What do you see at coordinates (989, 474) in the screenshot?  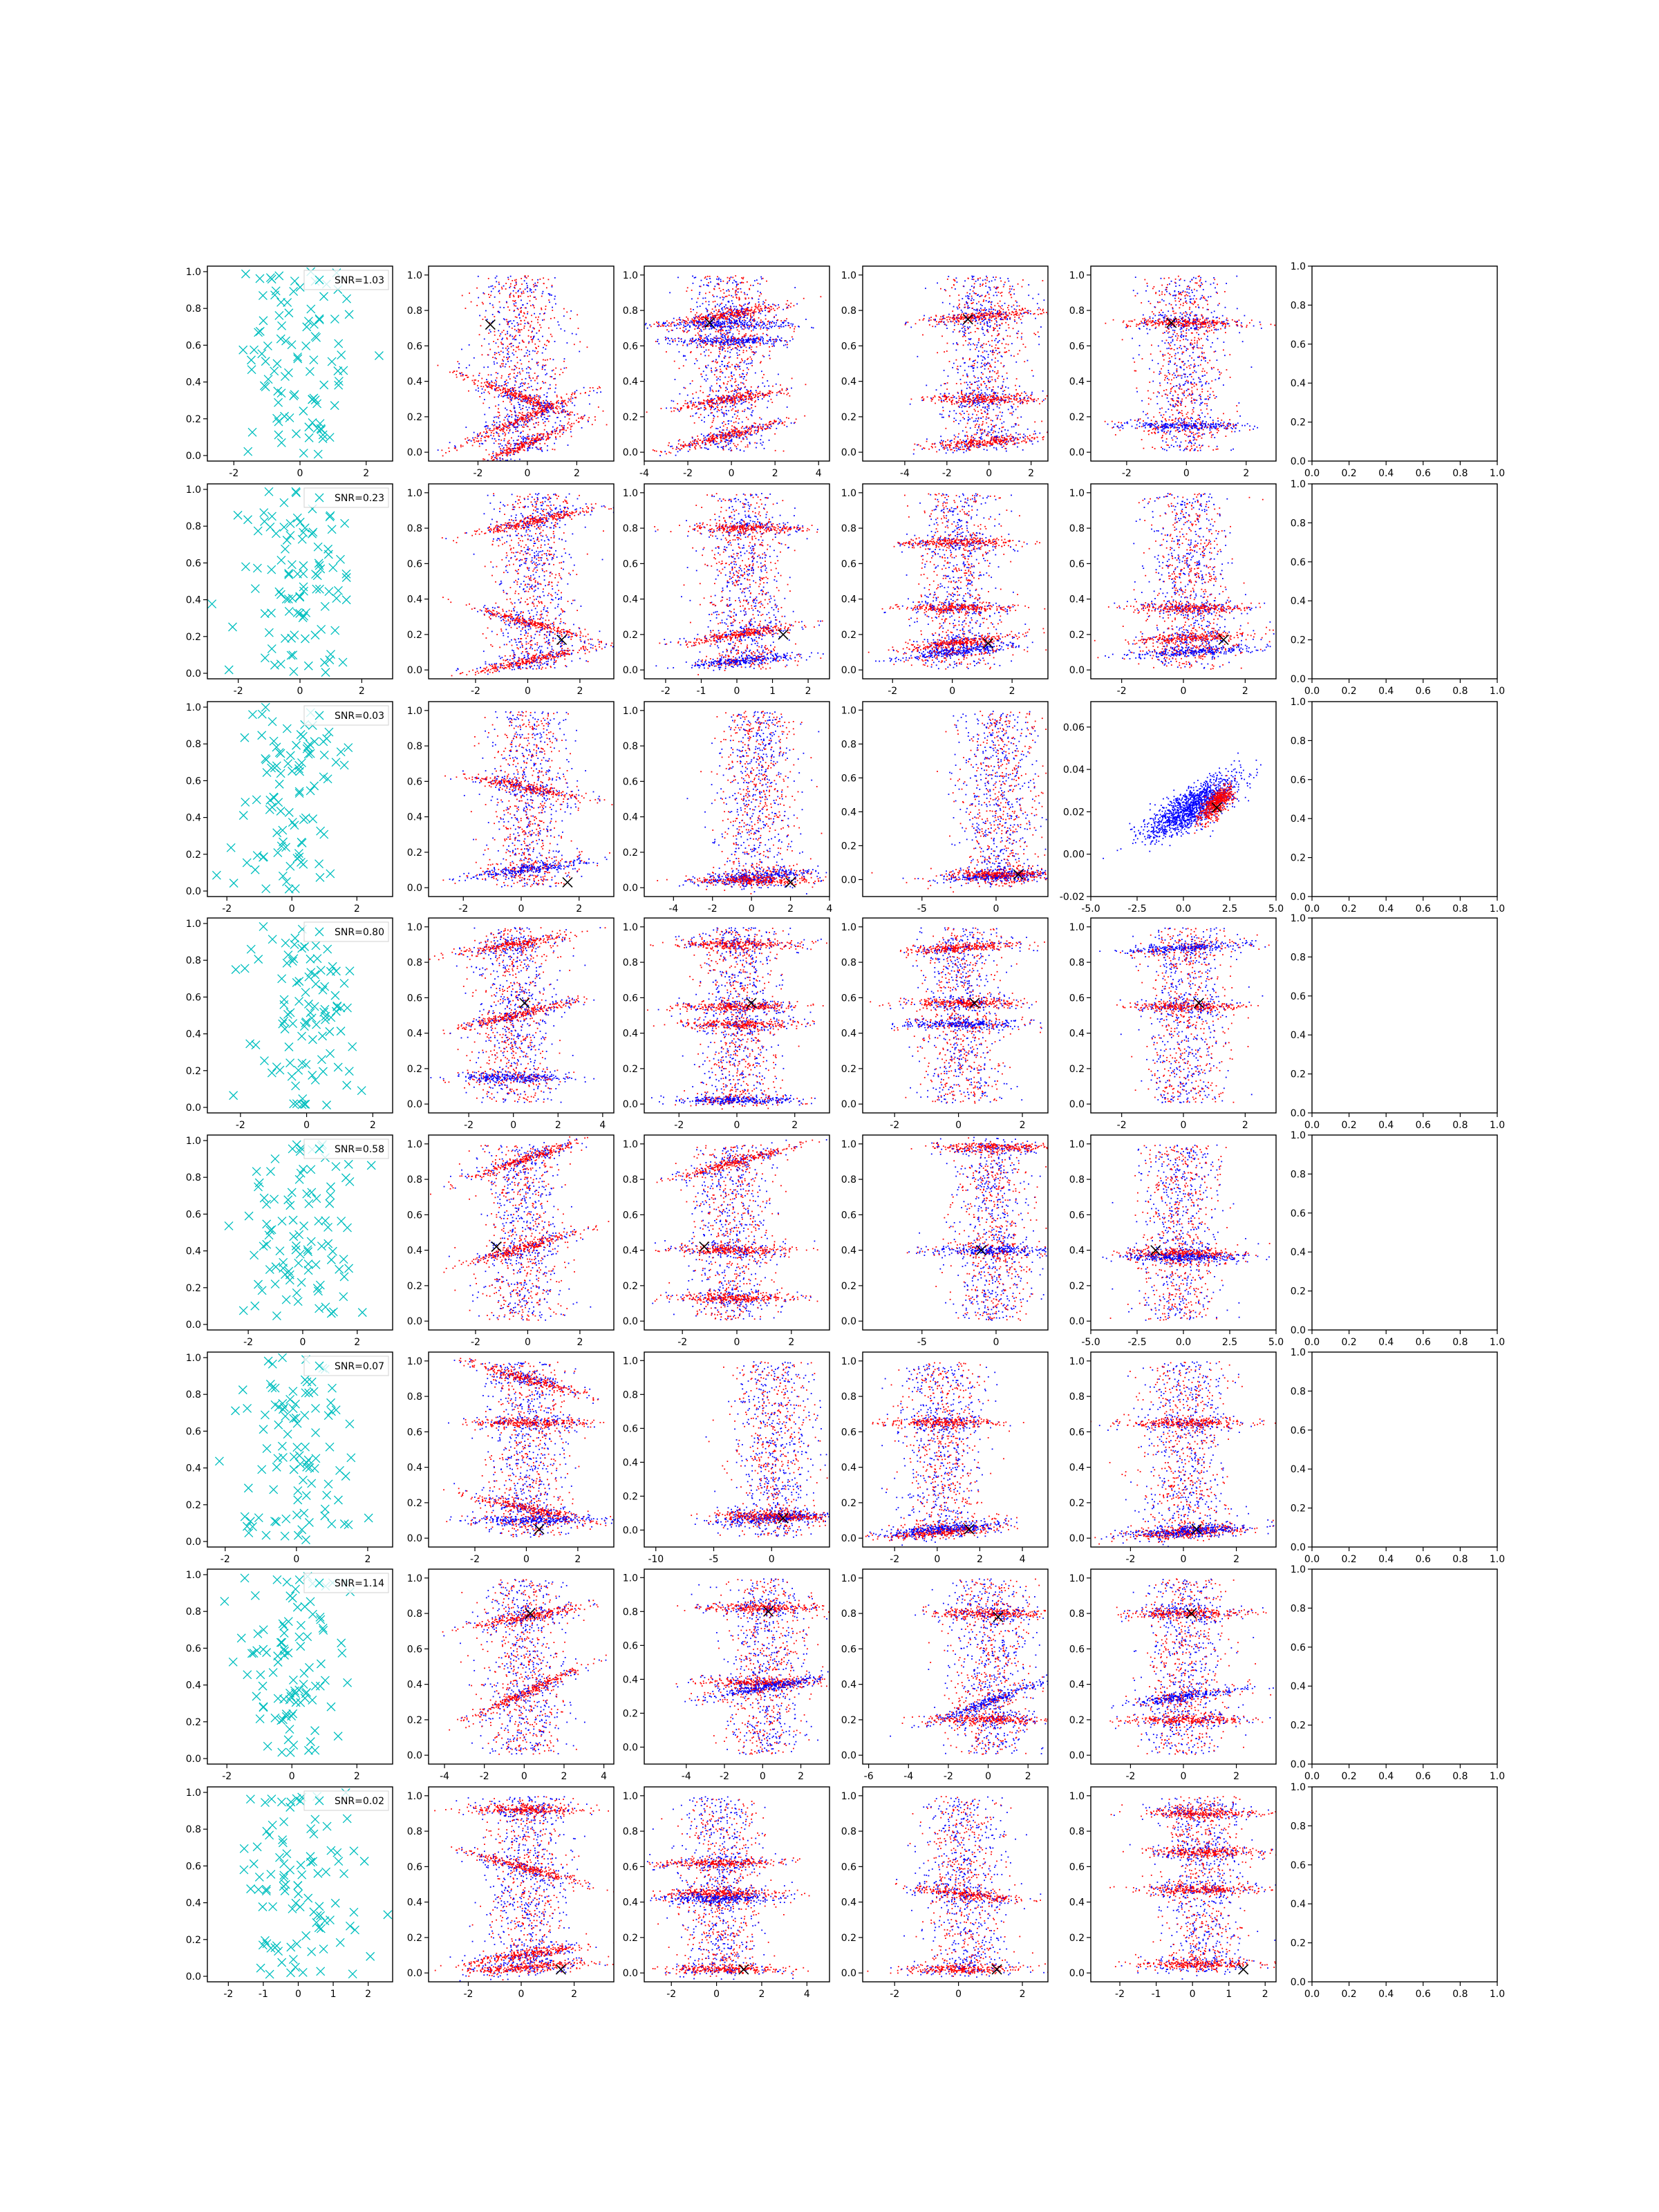 I see `x-tick-label: 0` at bounding box center [989, 474].